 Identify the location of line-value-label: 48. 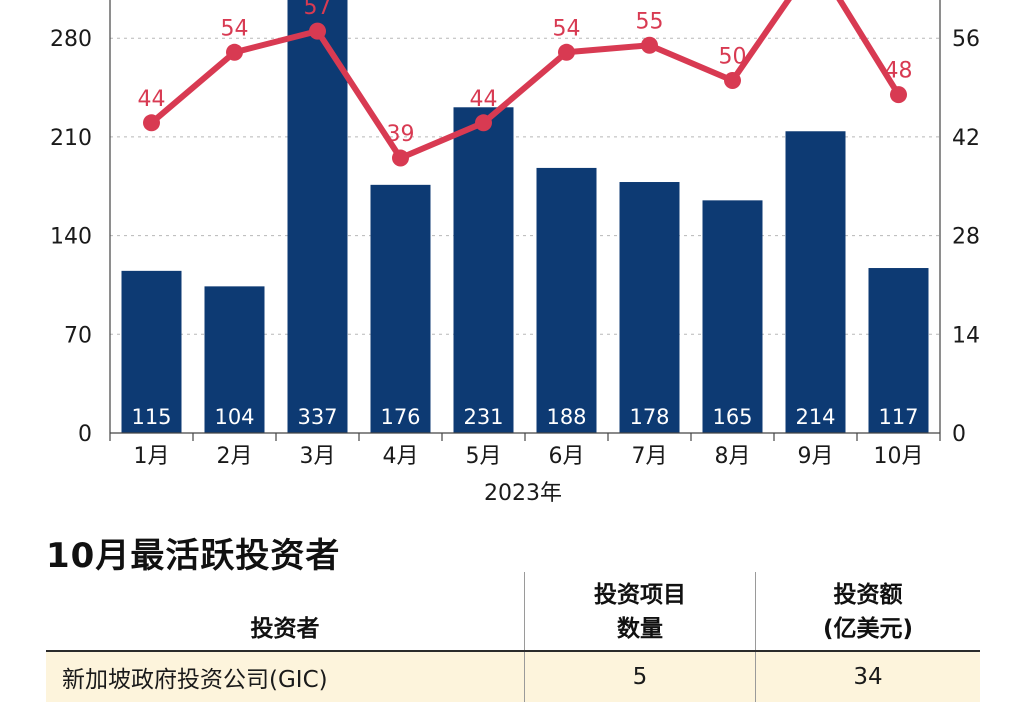
(899, 71).